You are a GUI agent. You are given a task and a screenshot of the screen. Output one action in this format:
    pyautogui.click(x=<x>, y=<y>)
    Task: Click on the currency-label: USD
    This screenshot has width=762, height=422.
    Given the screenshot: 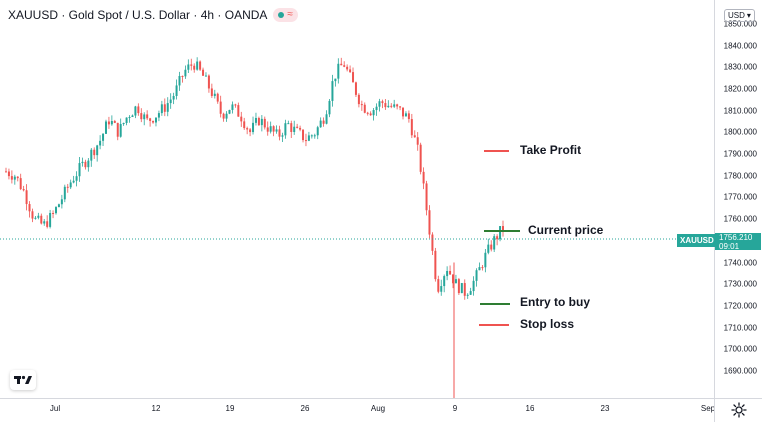 What is the action you would take?
    pyautogui.click(x=736, y=15)
    